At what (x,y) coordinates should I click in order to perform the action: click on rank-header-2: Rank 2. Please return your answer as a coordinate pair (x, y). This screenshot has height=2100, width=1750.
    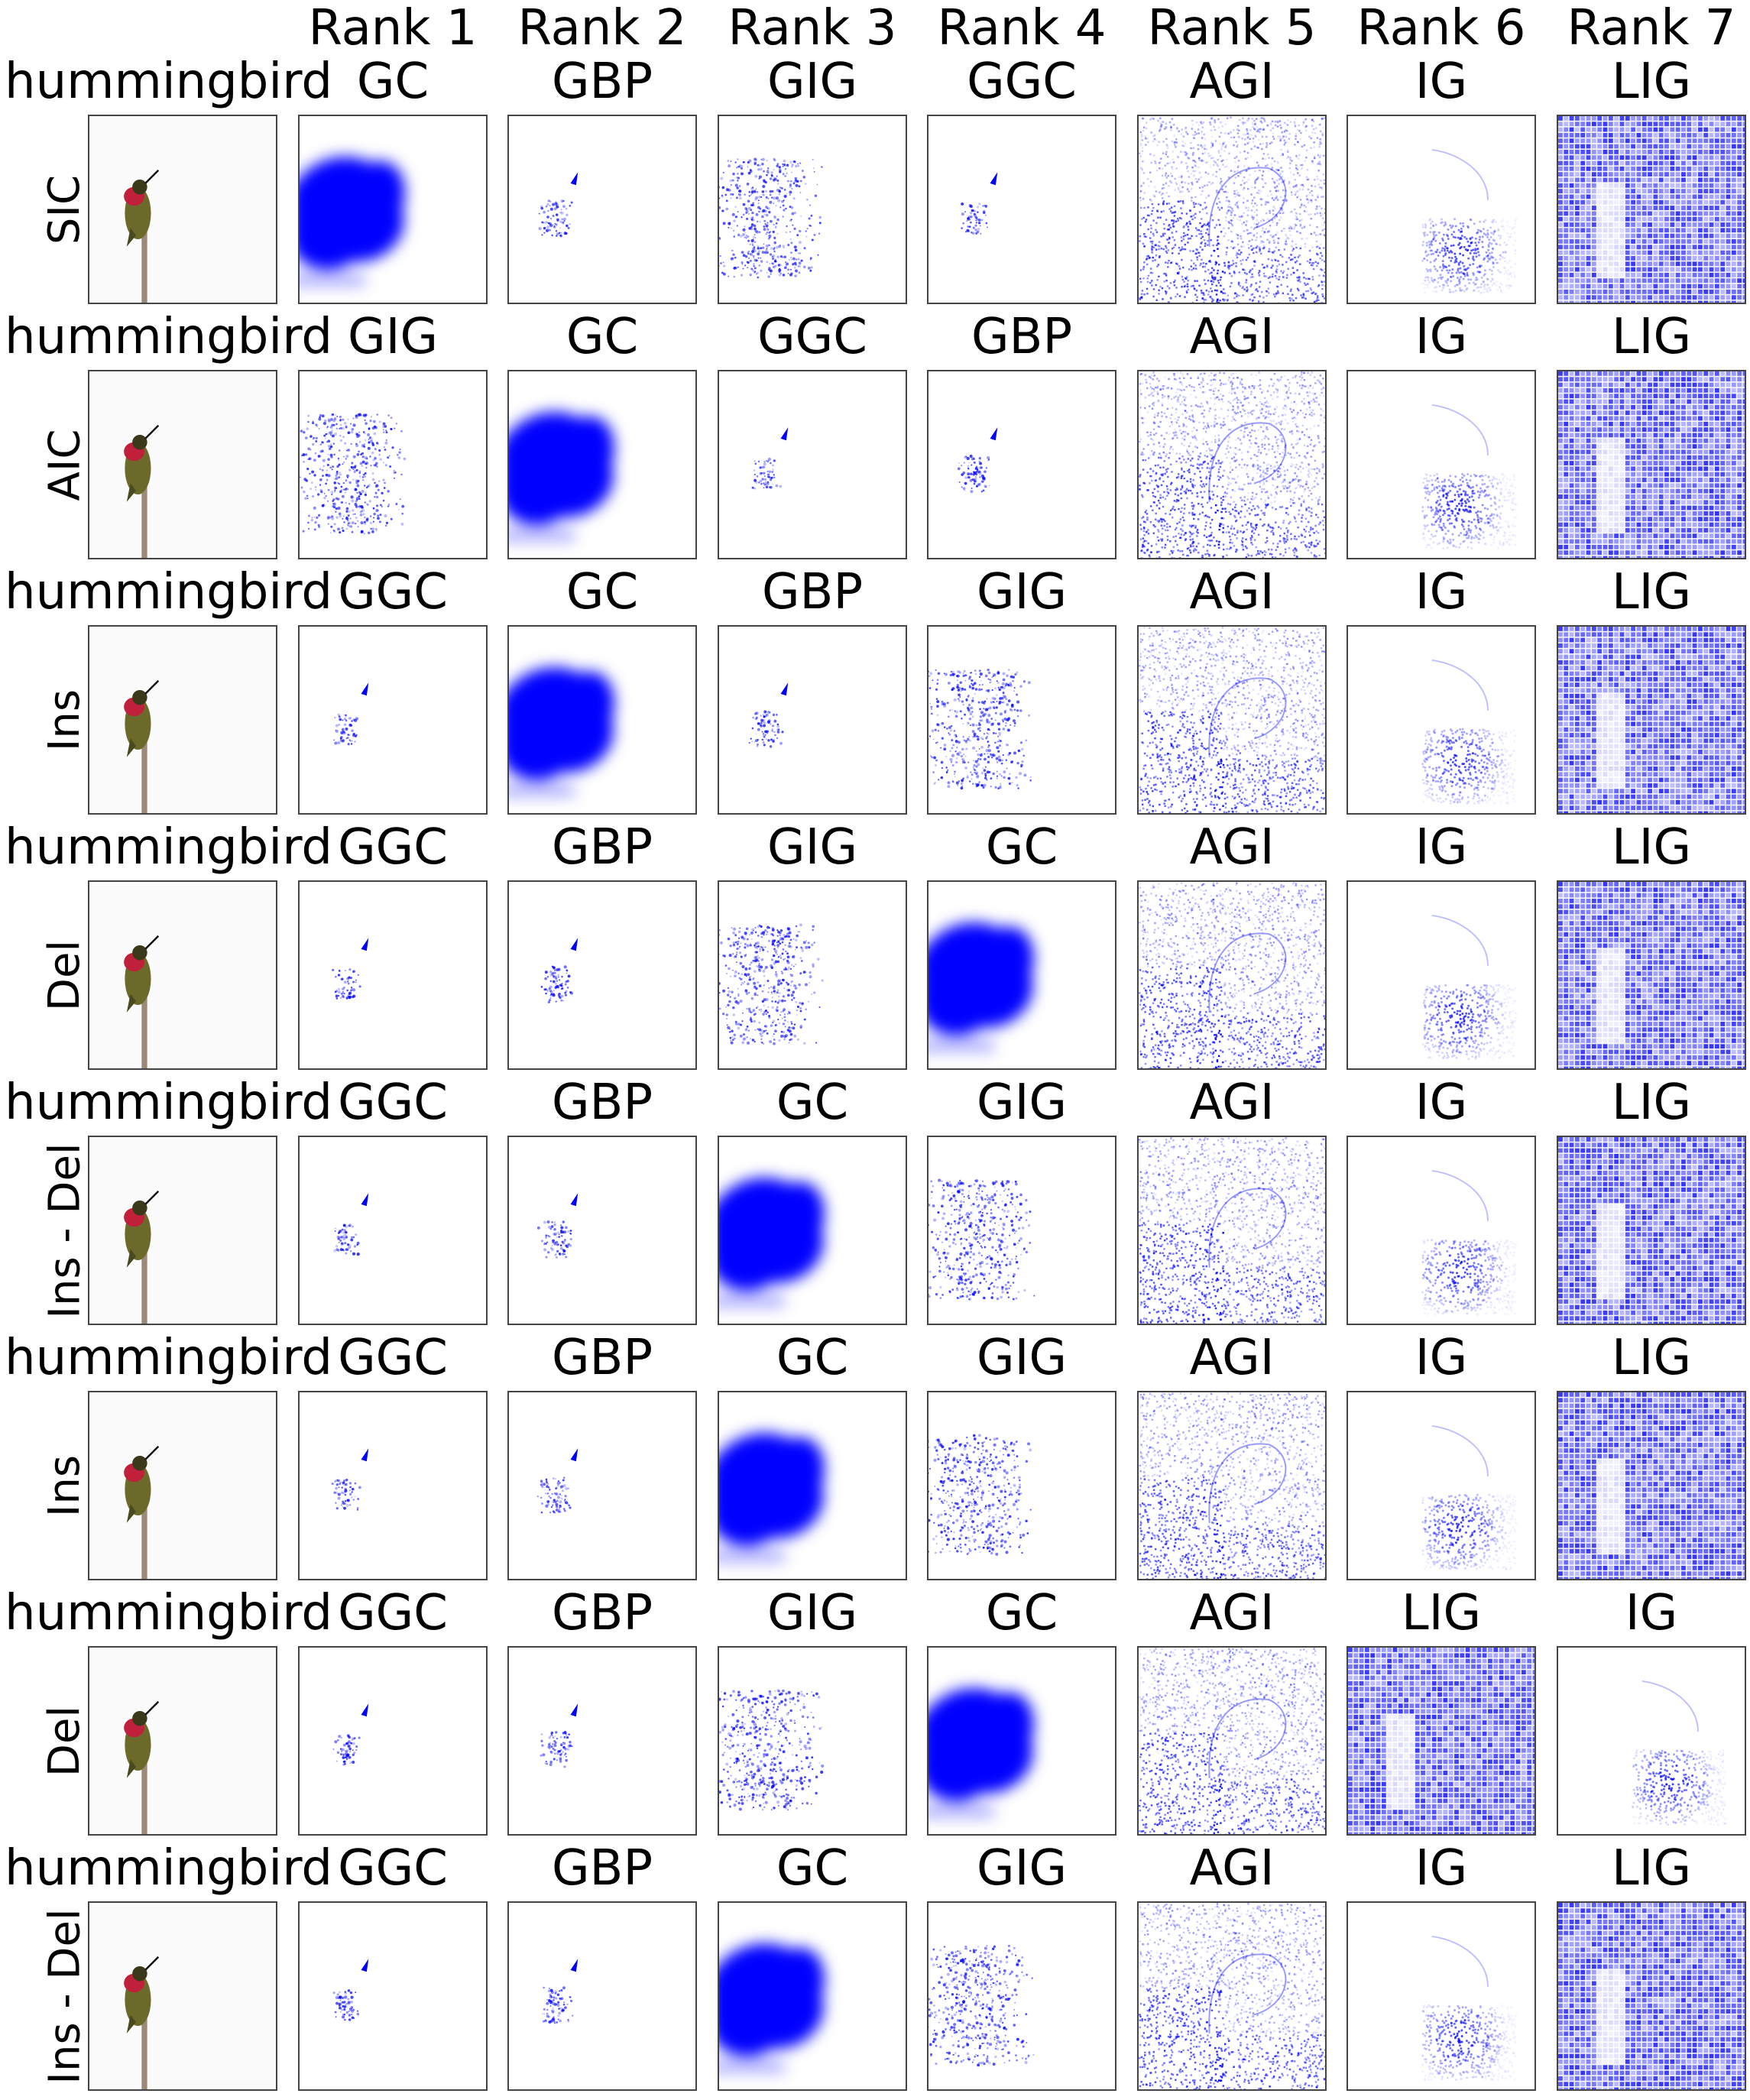
    Looking at the image, I should click on (602, 28).